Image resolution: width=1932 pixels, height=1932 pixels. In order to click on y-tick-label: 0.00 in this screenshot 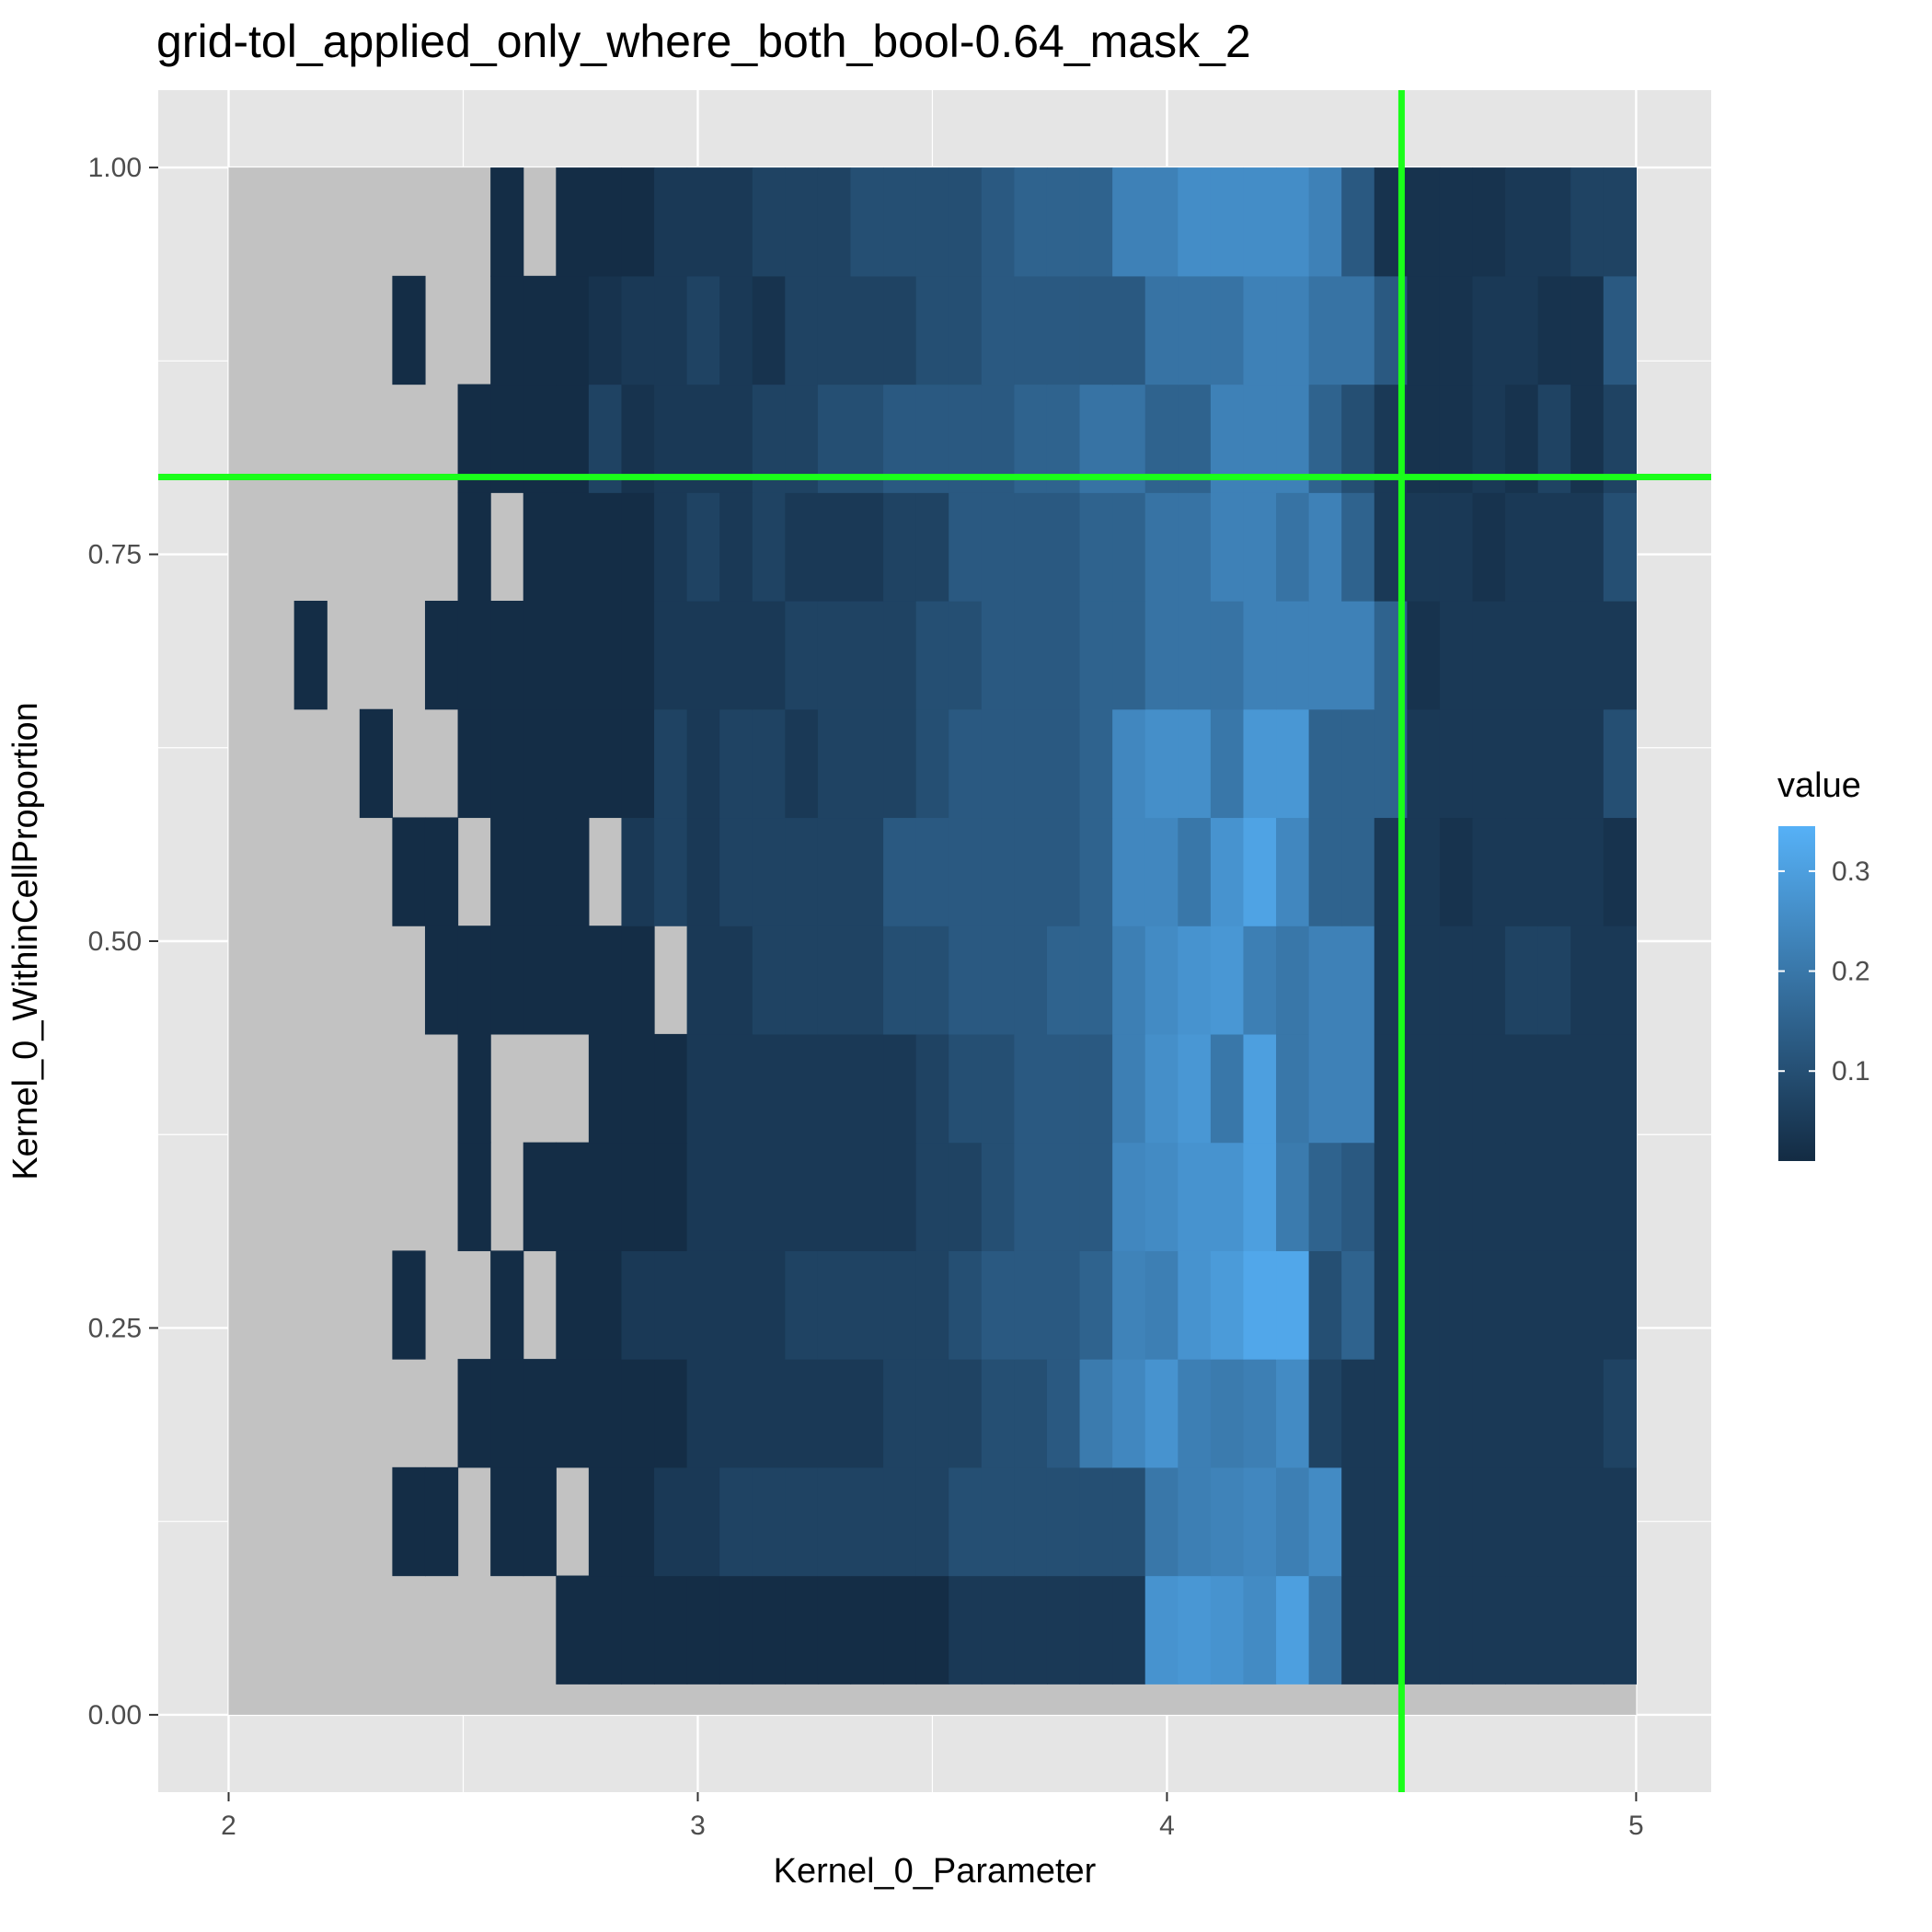, I will do `click(115, 1715)`.